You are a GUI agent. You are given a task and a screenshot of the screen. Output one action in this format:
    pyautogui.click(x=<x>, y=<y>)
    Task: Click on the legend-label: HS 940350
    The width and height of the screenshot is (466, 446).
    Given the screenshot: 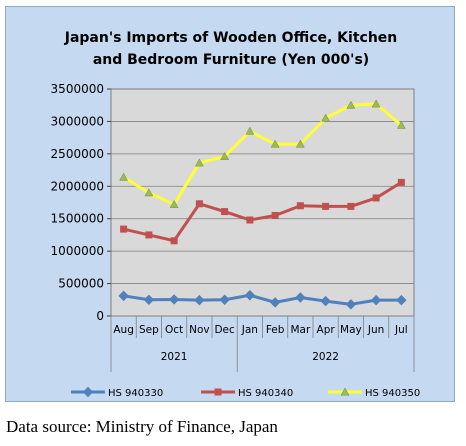 What is the action you would take?
    pyautogui.click(x=392, y=393)
    